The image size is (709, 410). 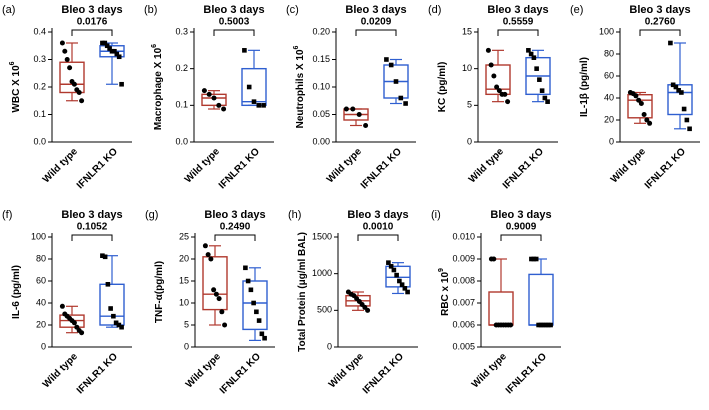 What do you see at coordinates (157, 87) in the screenshot?
I see `y-axis-label: Macrophage X 106` at bounding box center [157, 87].